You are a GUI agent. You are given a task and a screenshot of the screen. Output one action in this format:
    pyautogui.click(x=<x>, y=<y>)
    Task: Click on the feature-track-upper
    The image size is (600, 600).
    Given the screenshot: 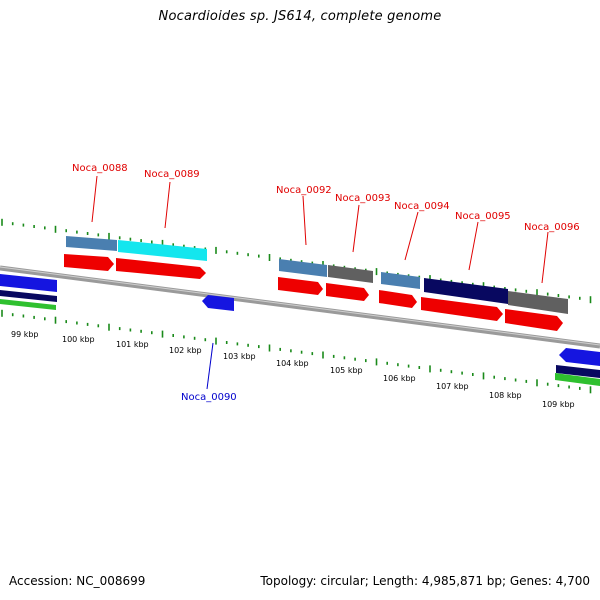 What is the action you would take?
    pyautogui.click(x=317, y=275)
    